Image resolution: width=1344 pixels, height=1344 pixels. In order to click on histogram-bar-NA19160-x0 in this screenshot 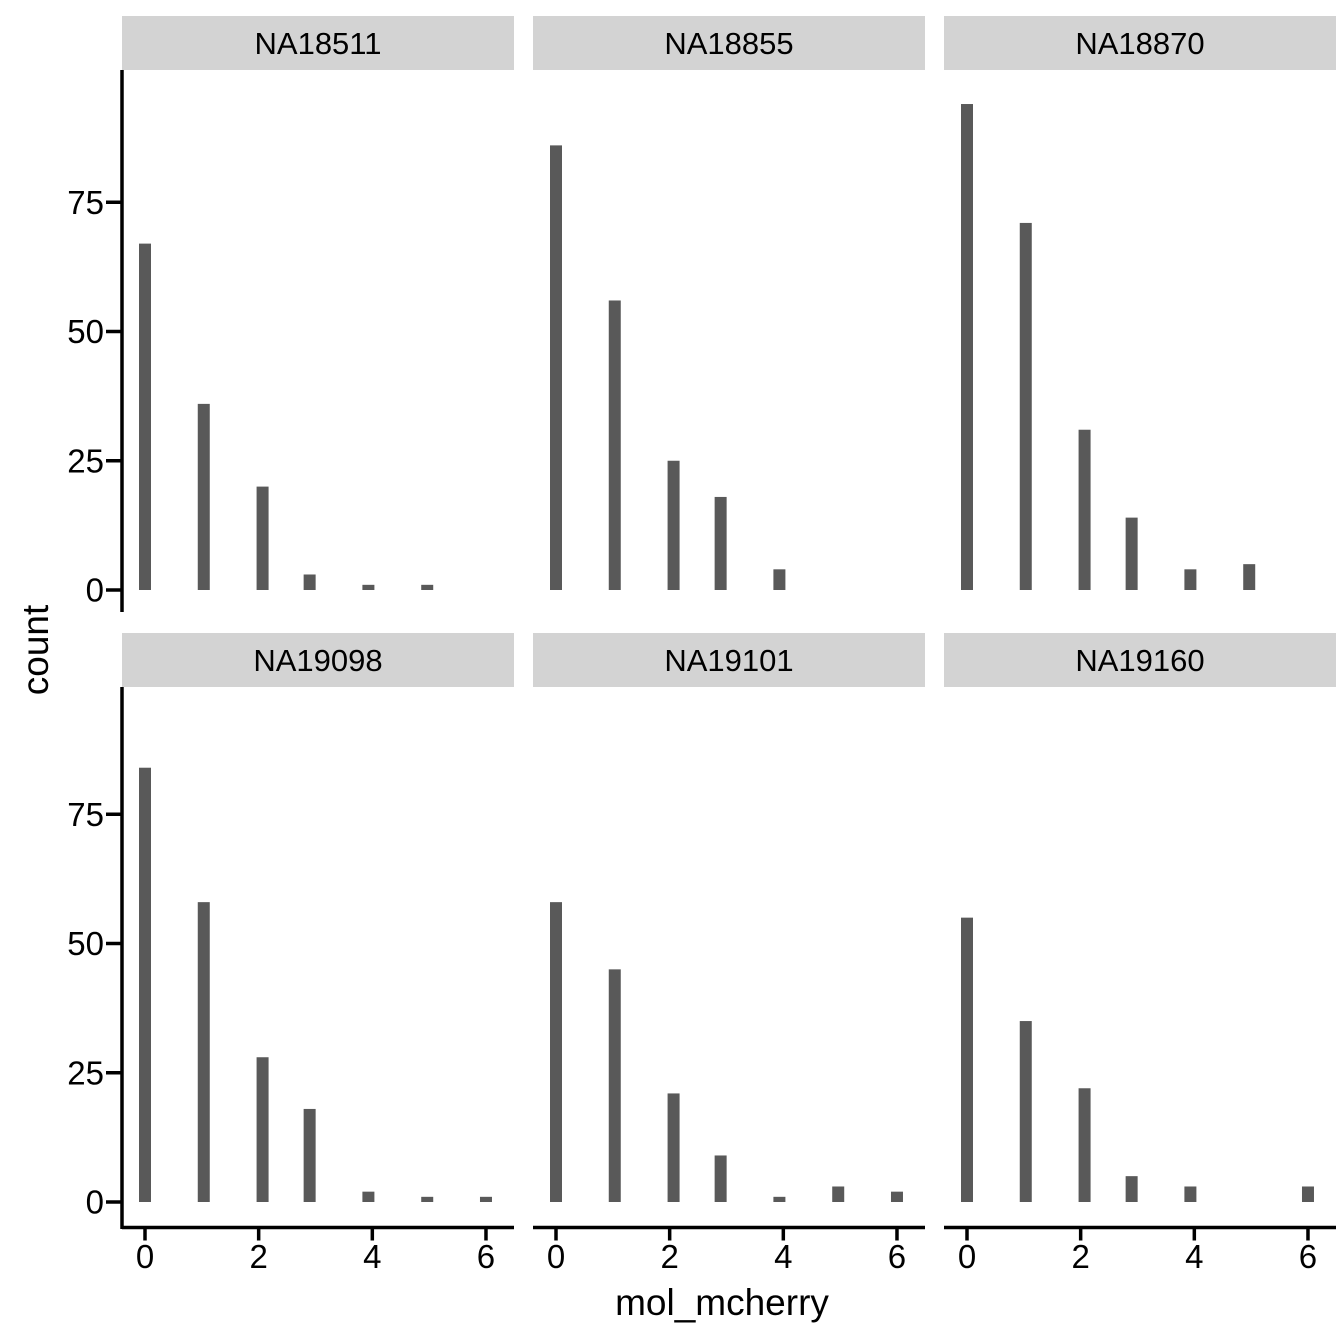, I will do `click(967, 1059)`.